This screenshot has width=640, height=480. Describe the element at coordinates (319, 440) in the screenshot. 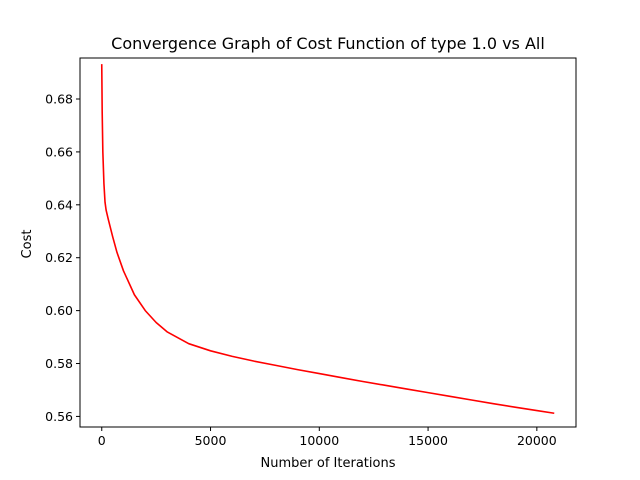

I see `x-tick-label: 10000` at that location.